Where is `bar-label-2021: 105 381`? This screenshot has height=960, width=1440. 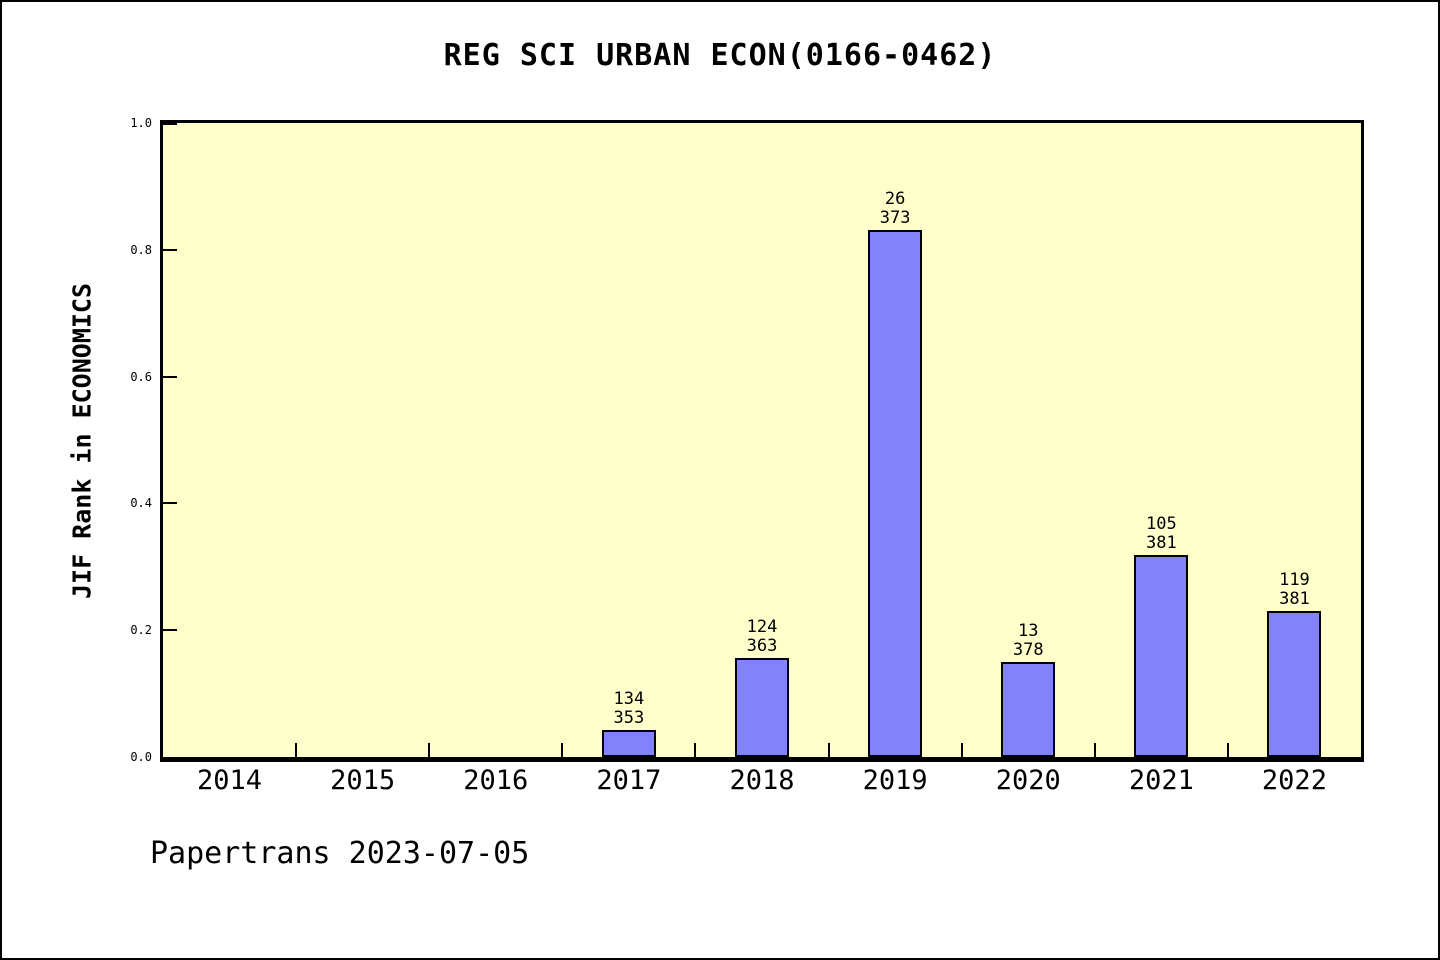 bar-label-2021: 105 381 is located at coordinates (1161, 534).